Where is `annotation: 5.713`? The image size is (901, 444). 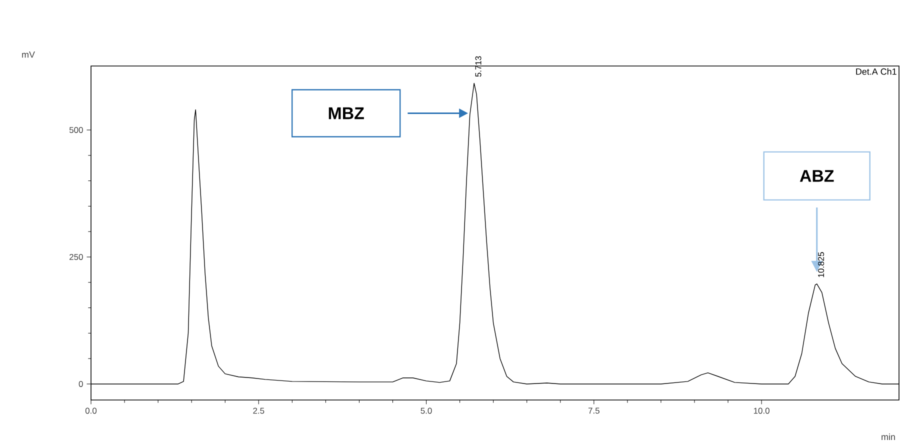 annotation: 5.713 is located at coordinates (478, 66).